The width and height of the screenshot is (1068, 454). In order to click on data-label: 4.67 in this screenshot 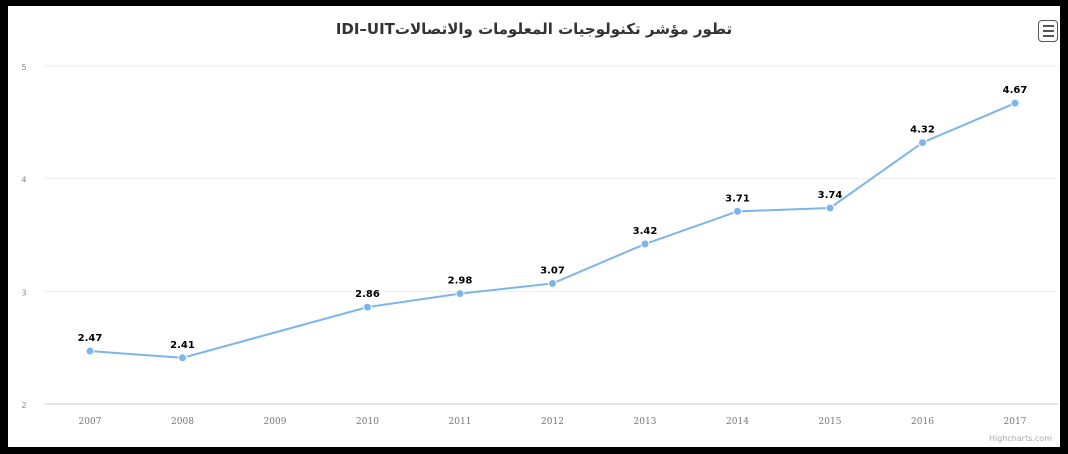, I will do `click(1015, 90)`.